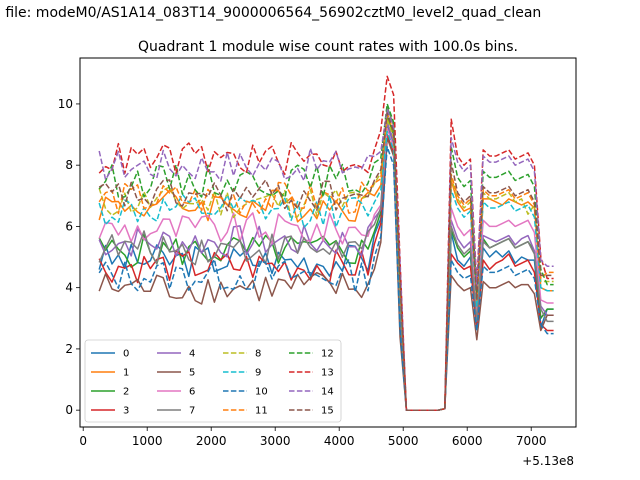 The image size is (640, 480). I want to click on legend-label-5: 5, so click(192, 373).